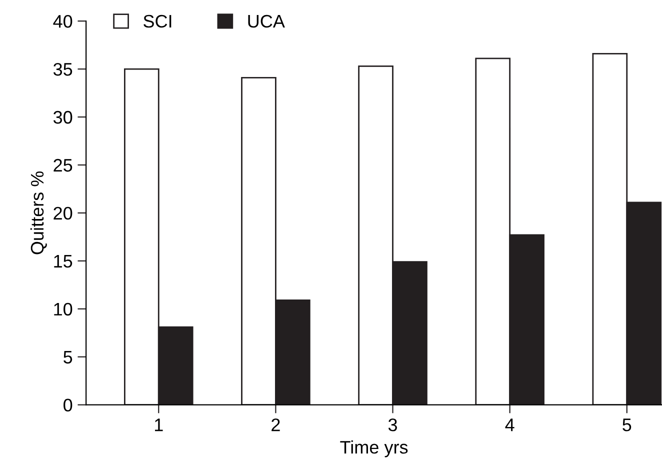 Image resolution: width=662 pixels, height=468 pixels. I want to click on y-tick-label: 10, so click(63, 309).